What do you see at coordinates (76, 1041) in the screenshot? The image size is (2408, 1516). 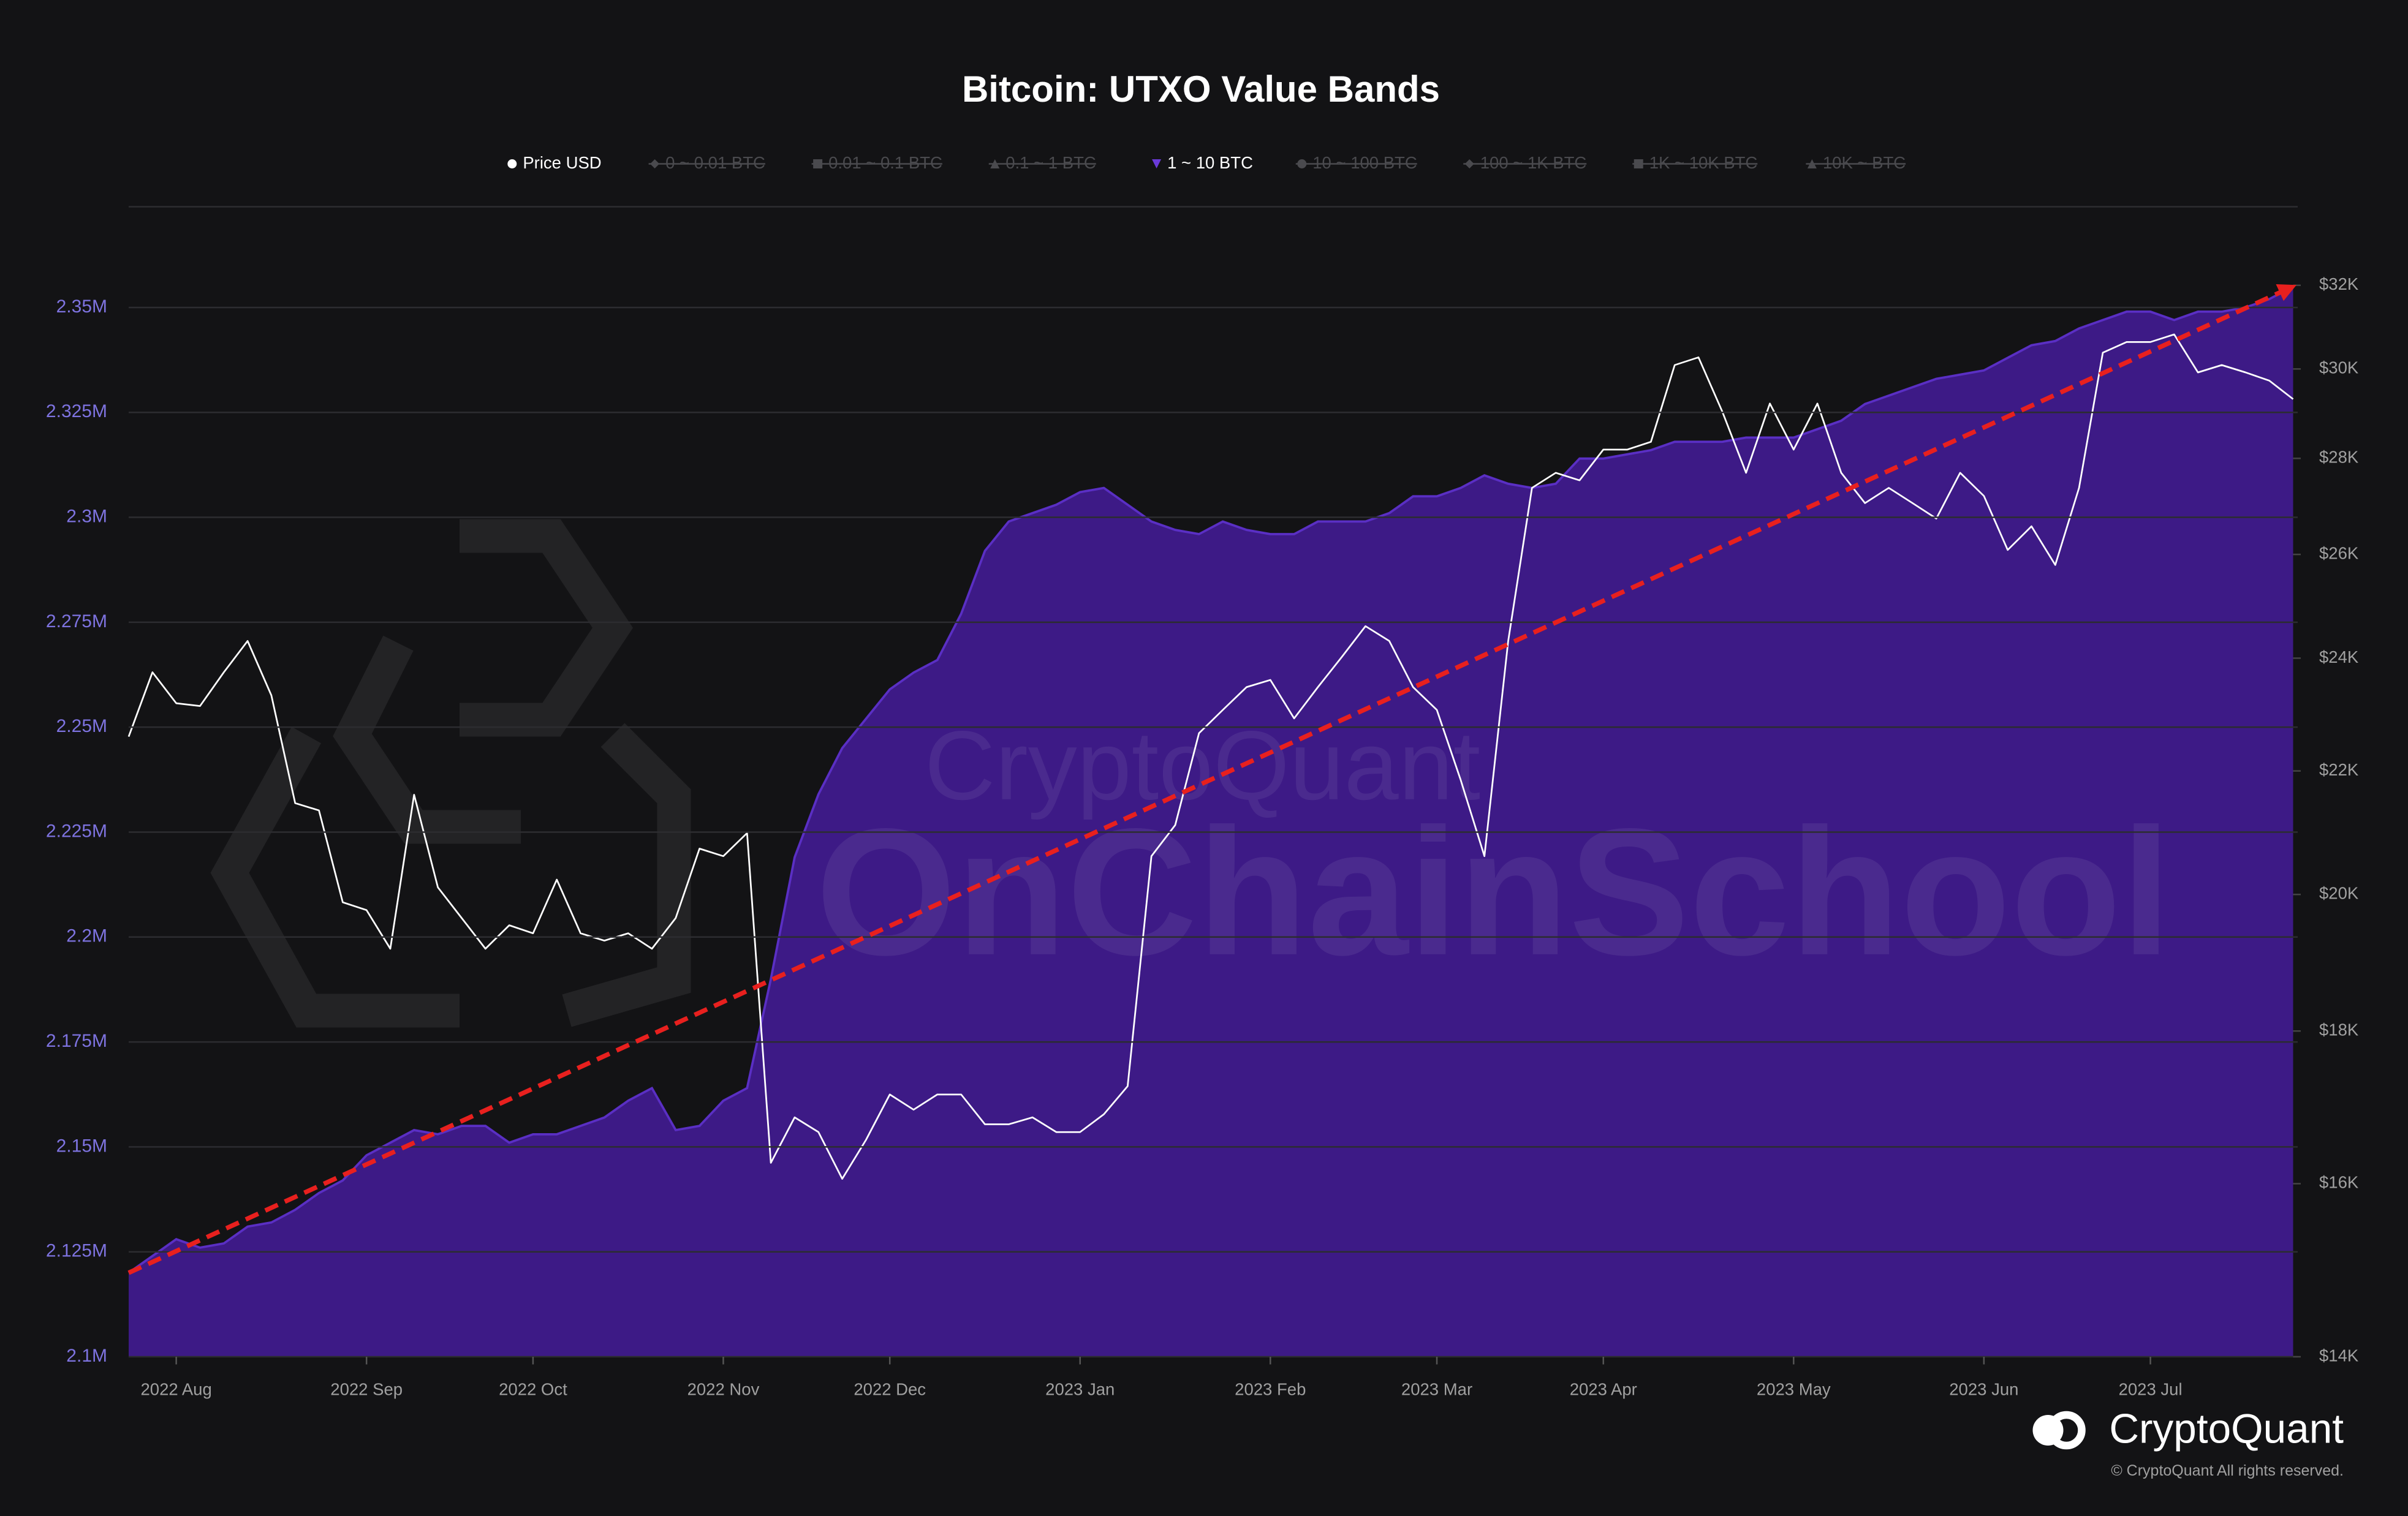 I see `y-tick-label: 2.175M` at bounding box center [76, 1041].